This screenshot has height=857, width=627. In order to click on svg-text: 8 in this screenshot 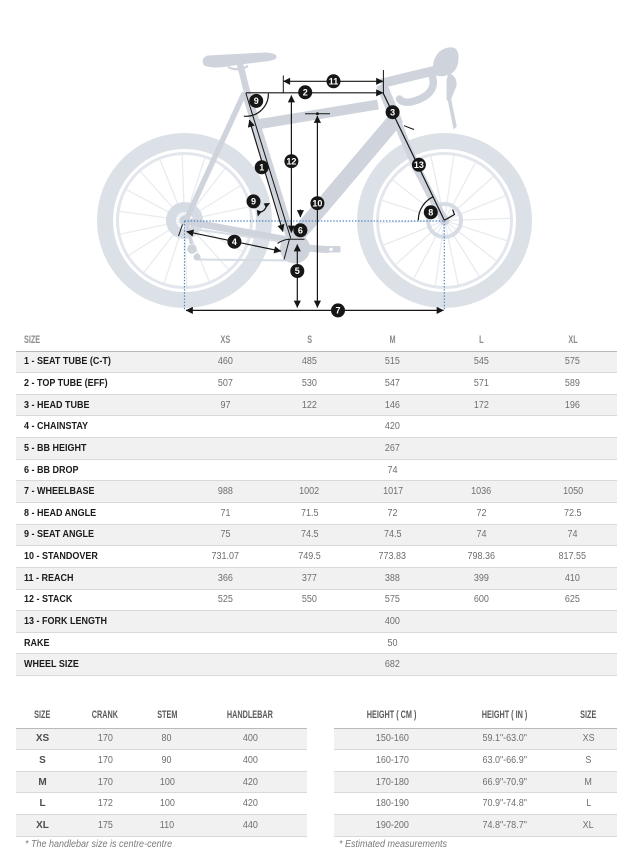, I will do `click(430, 213)`.